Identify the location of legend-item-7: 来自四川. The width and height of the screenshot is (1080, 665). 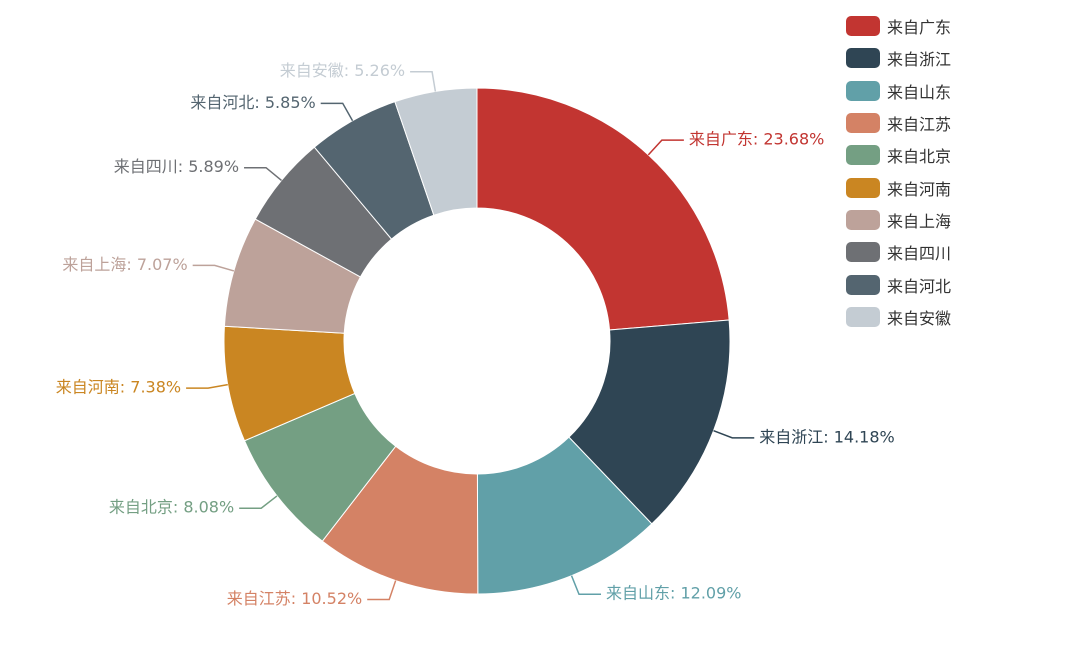
(898, 252).